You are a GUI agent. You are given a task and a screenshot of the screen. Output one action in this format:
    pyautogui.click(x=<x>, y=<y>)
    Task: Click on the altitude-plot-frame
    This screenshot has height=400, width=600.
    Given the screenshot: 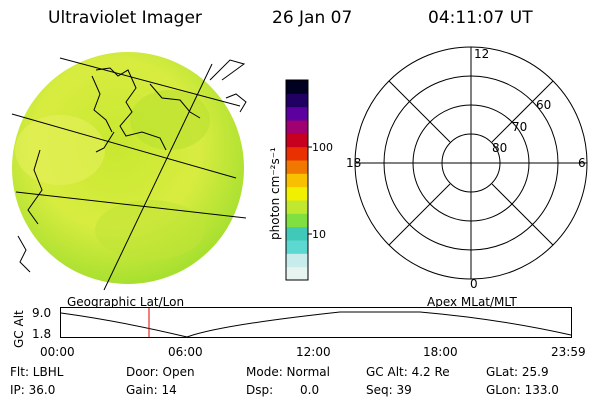 What is the action you would take?
    pyautogui.click(x=316, y=322)
    